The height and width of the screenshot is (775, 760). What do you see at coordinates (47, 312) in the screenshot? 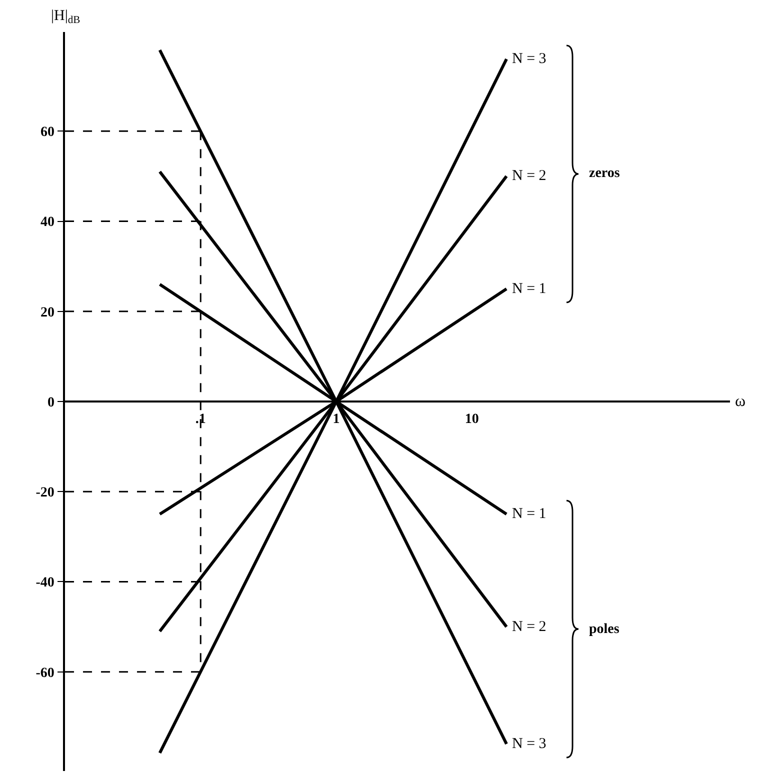
I see `y-tick-label: 20` at bounding box center [47, 312].